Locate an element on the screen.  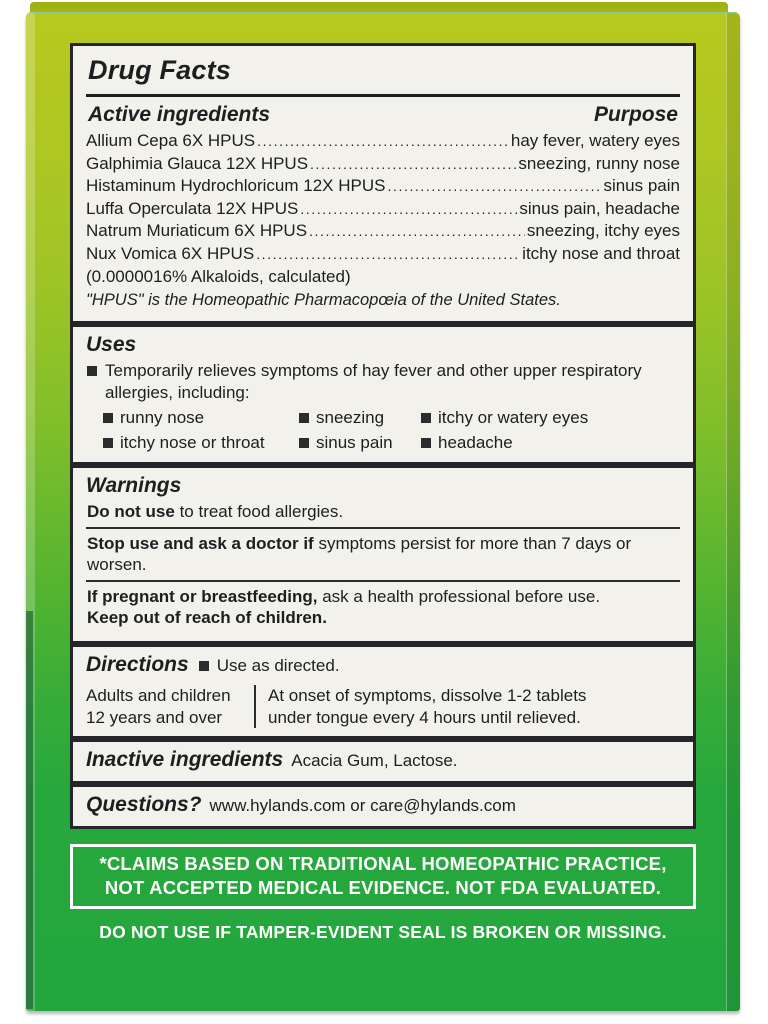
warning-keep-out: Keep out of reach of children. is located at coordinates (207, 618).